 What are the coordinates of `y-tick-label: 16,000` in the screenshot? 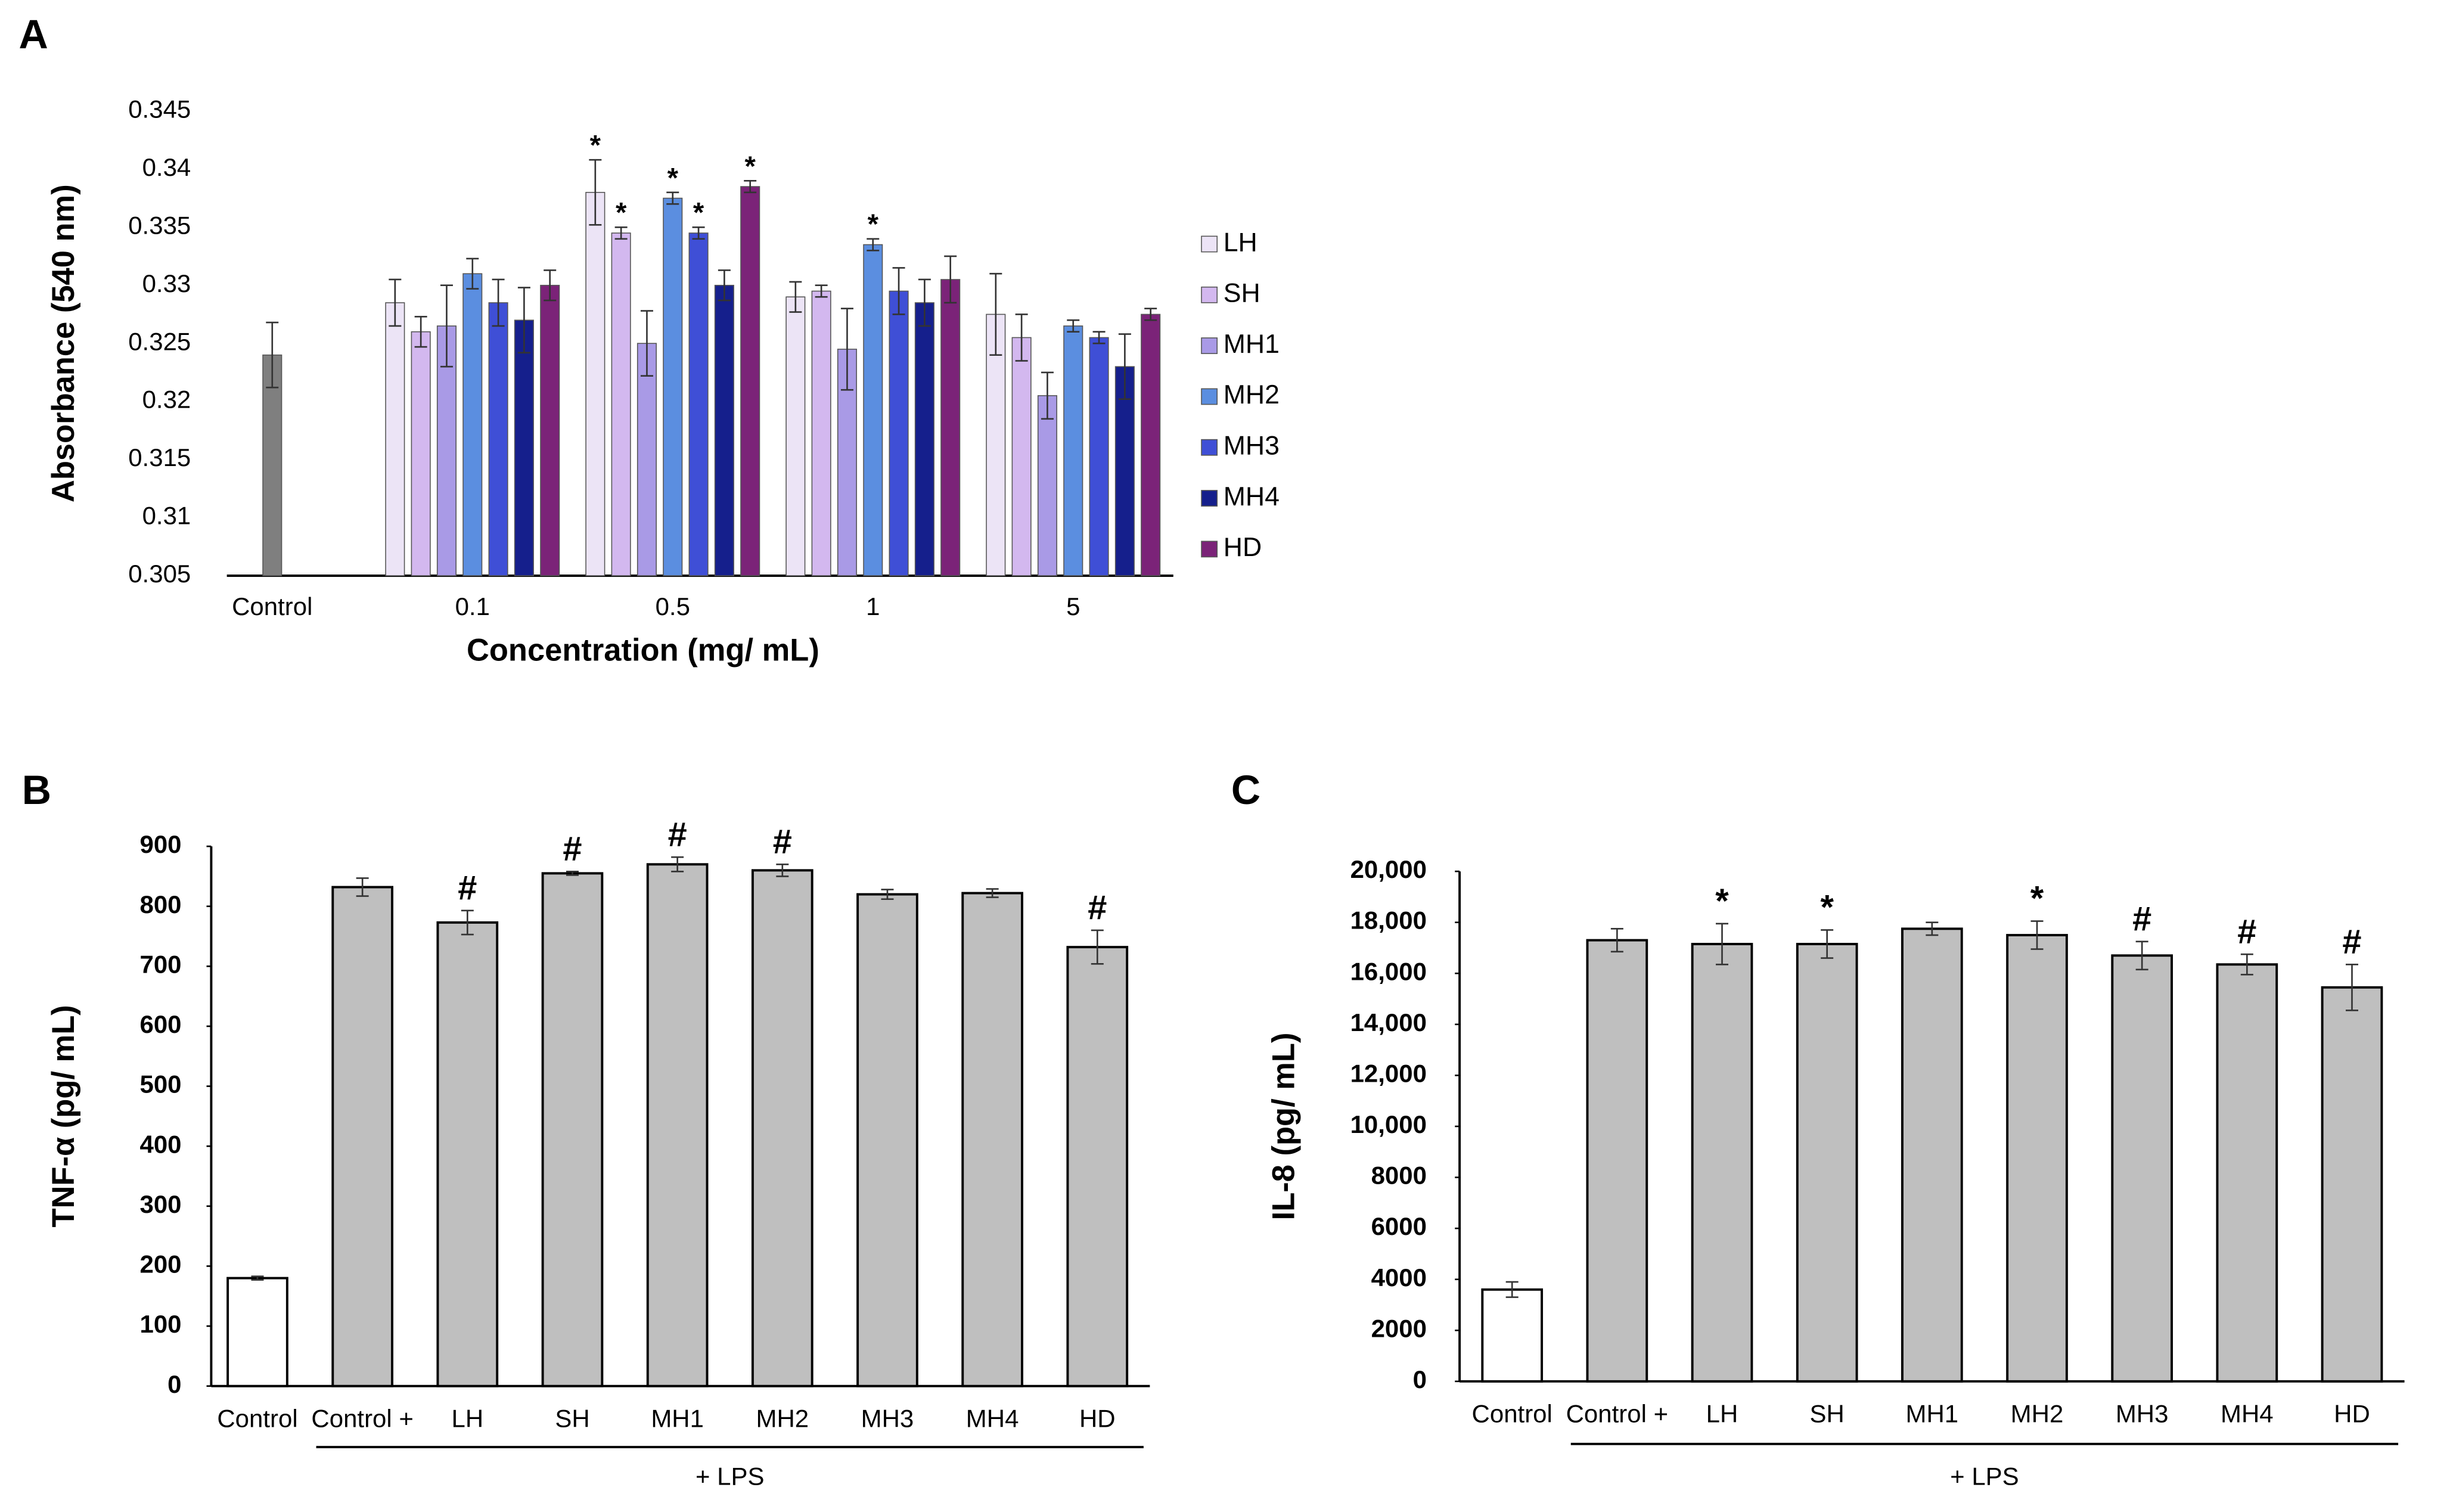 It's located at (1388, 971).